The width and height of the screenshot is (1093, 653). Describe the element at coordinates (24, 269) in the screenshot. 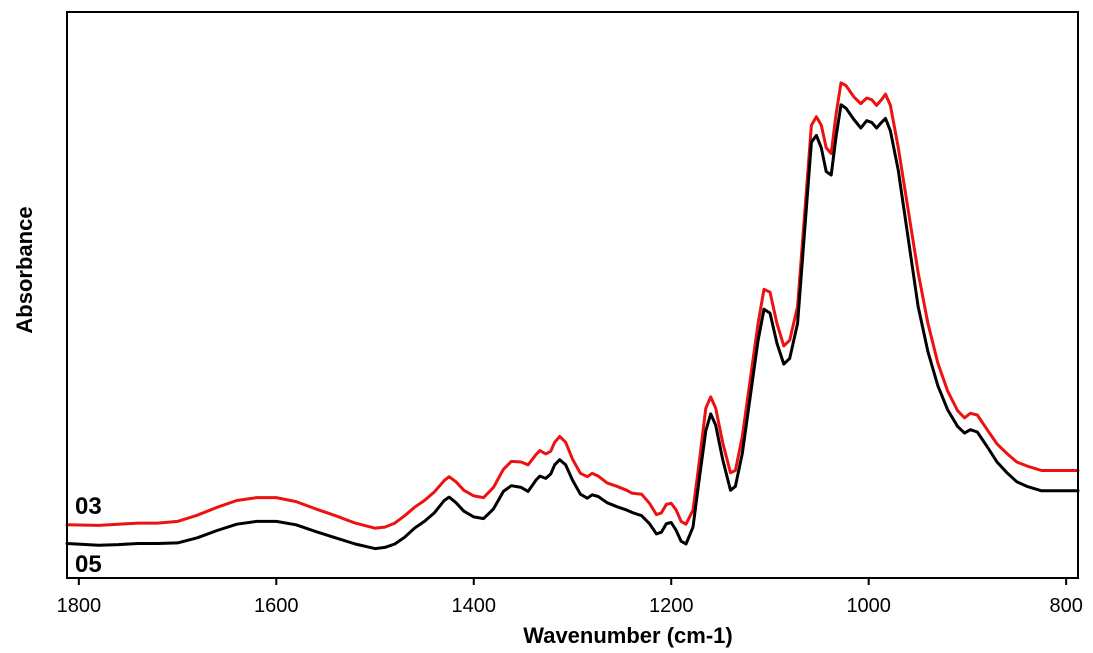

I see `y-axis-title: Absorbance` at that location.